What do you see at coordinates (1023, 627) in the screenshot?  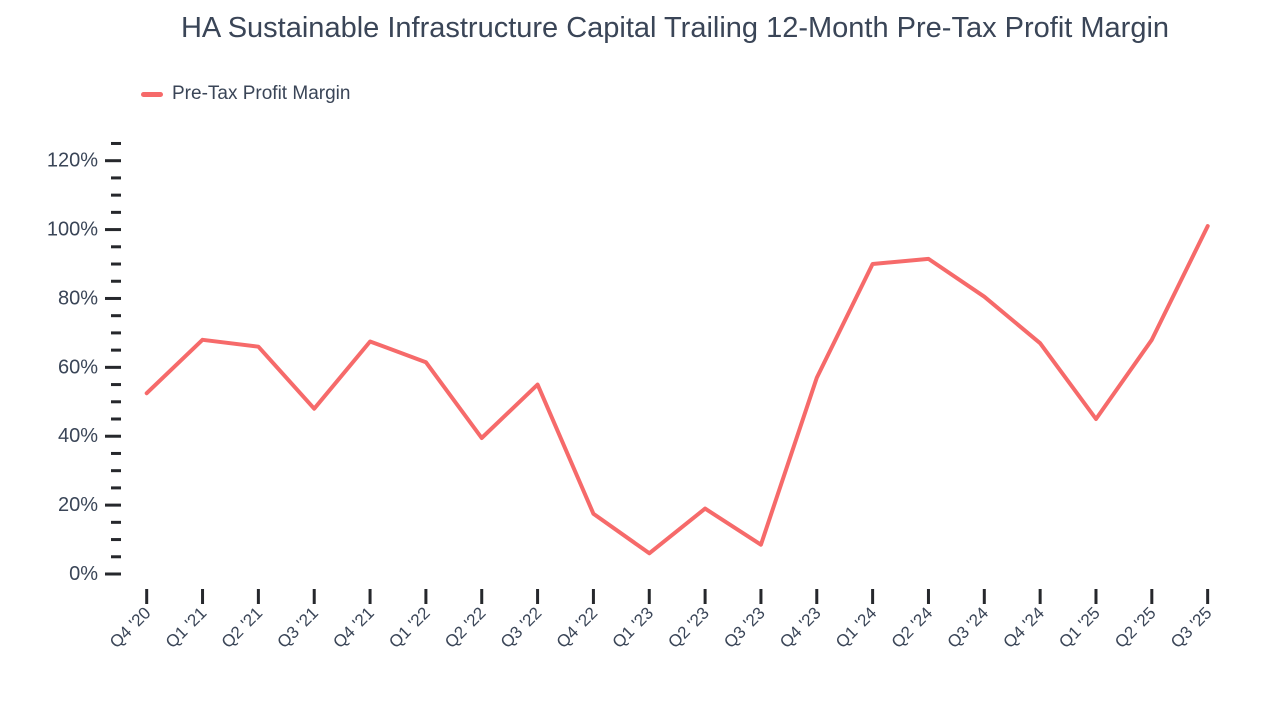 I see `x-tick-label: Q4 '24` at bounding box center [1023, 627].